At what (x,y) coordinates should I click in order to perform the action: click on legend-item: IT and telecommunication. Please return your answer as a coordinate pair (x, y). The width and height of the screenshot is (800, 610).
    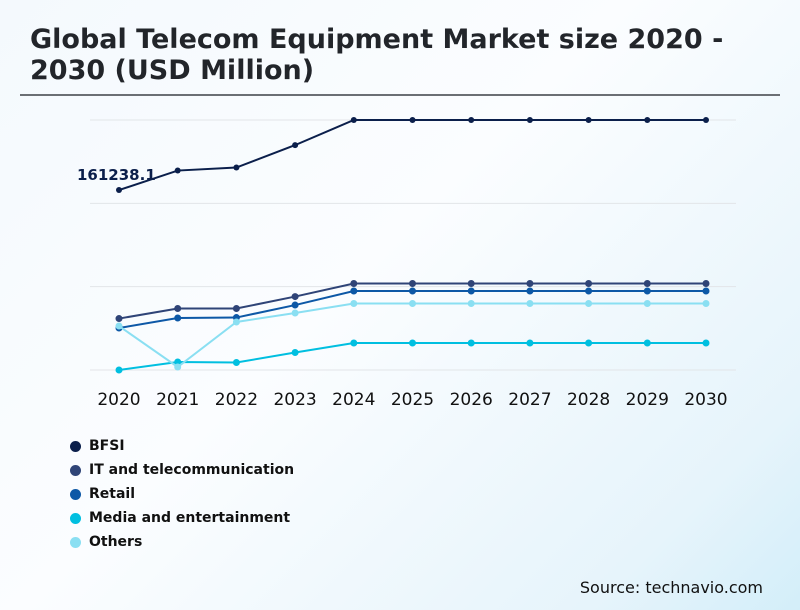
    Looking at the image, I should click on (182, 470).